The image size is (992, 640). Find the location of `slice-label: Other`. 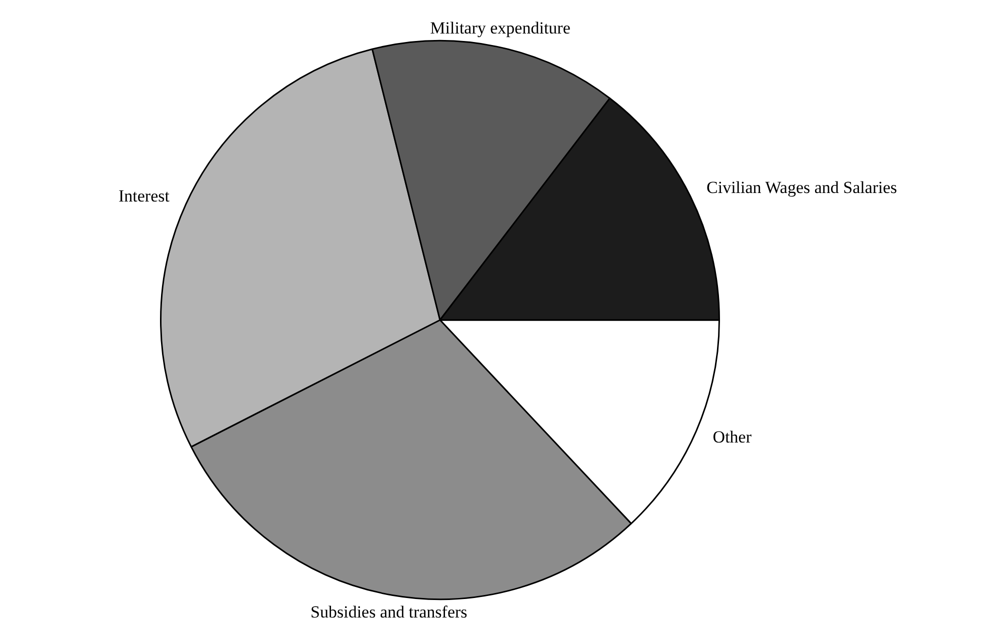

slice-label: Other is located at coordinates (732, 437).